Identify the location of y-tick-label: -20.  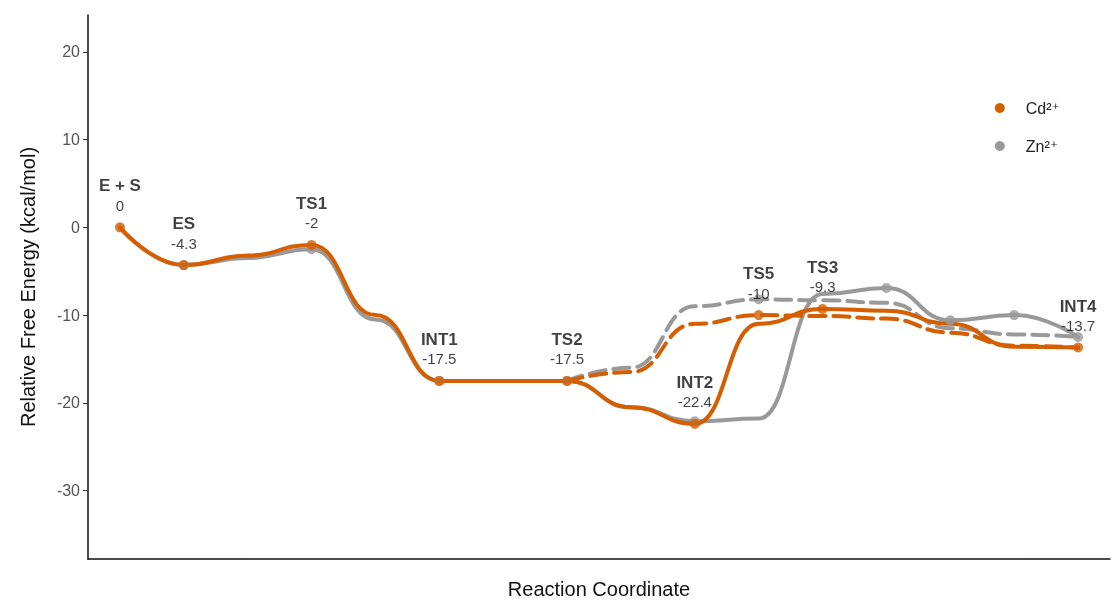
(68, 403).